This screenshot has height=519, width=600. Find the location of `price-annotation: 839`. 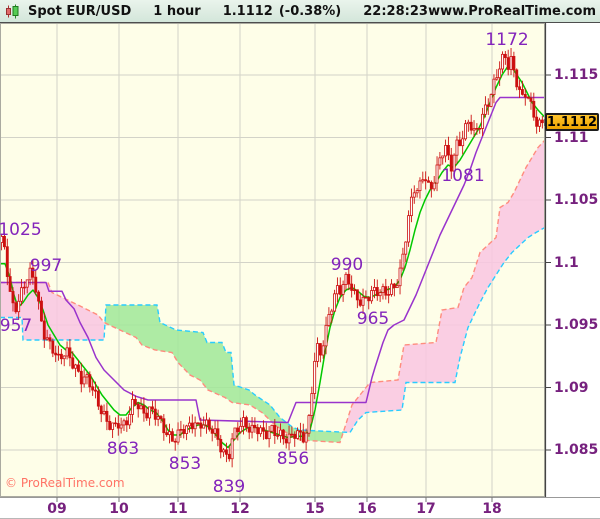

price-annotation: 839 is located at coordinates (229, 487).